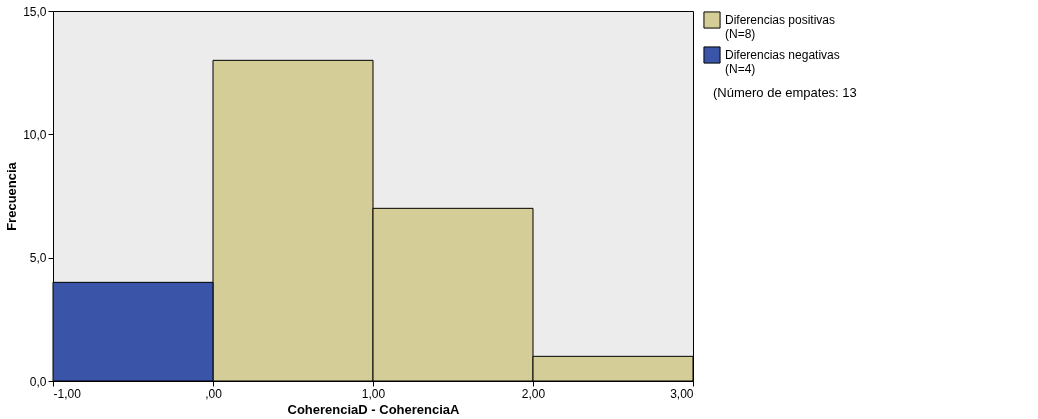  Describe the element at coordinates (67, 393) in the screenshot. I see `x-tick-label: -1,00` at that location.